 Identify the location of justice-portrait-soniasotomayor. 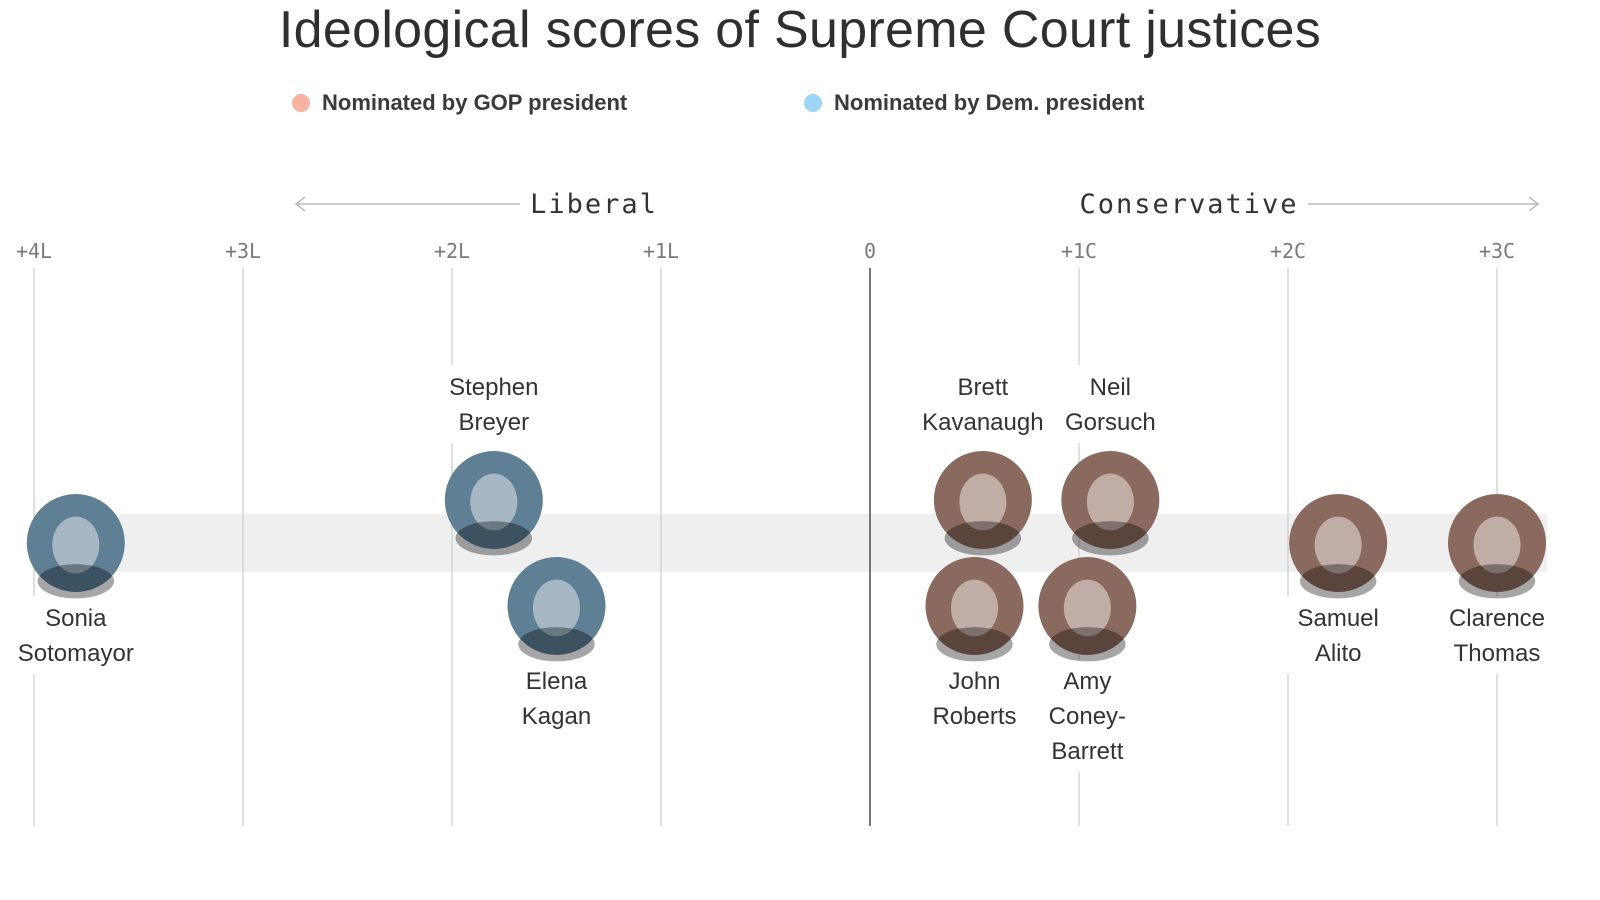
(75, 543).